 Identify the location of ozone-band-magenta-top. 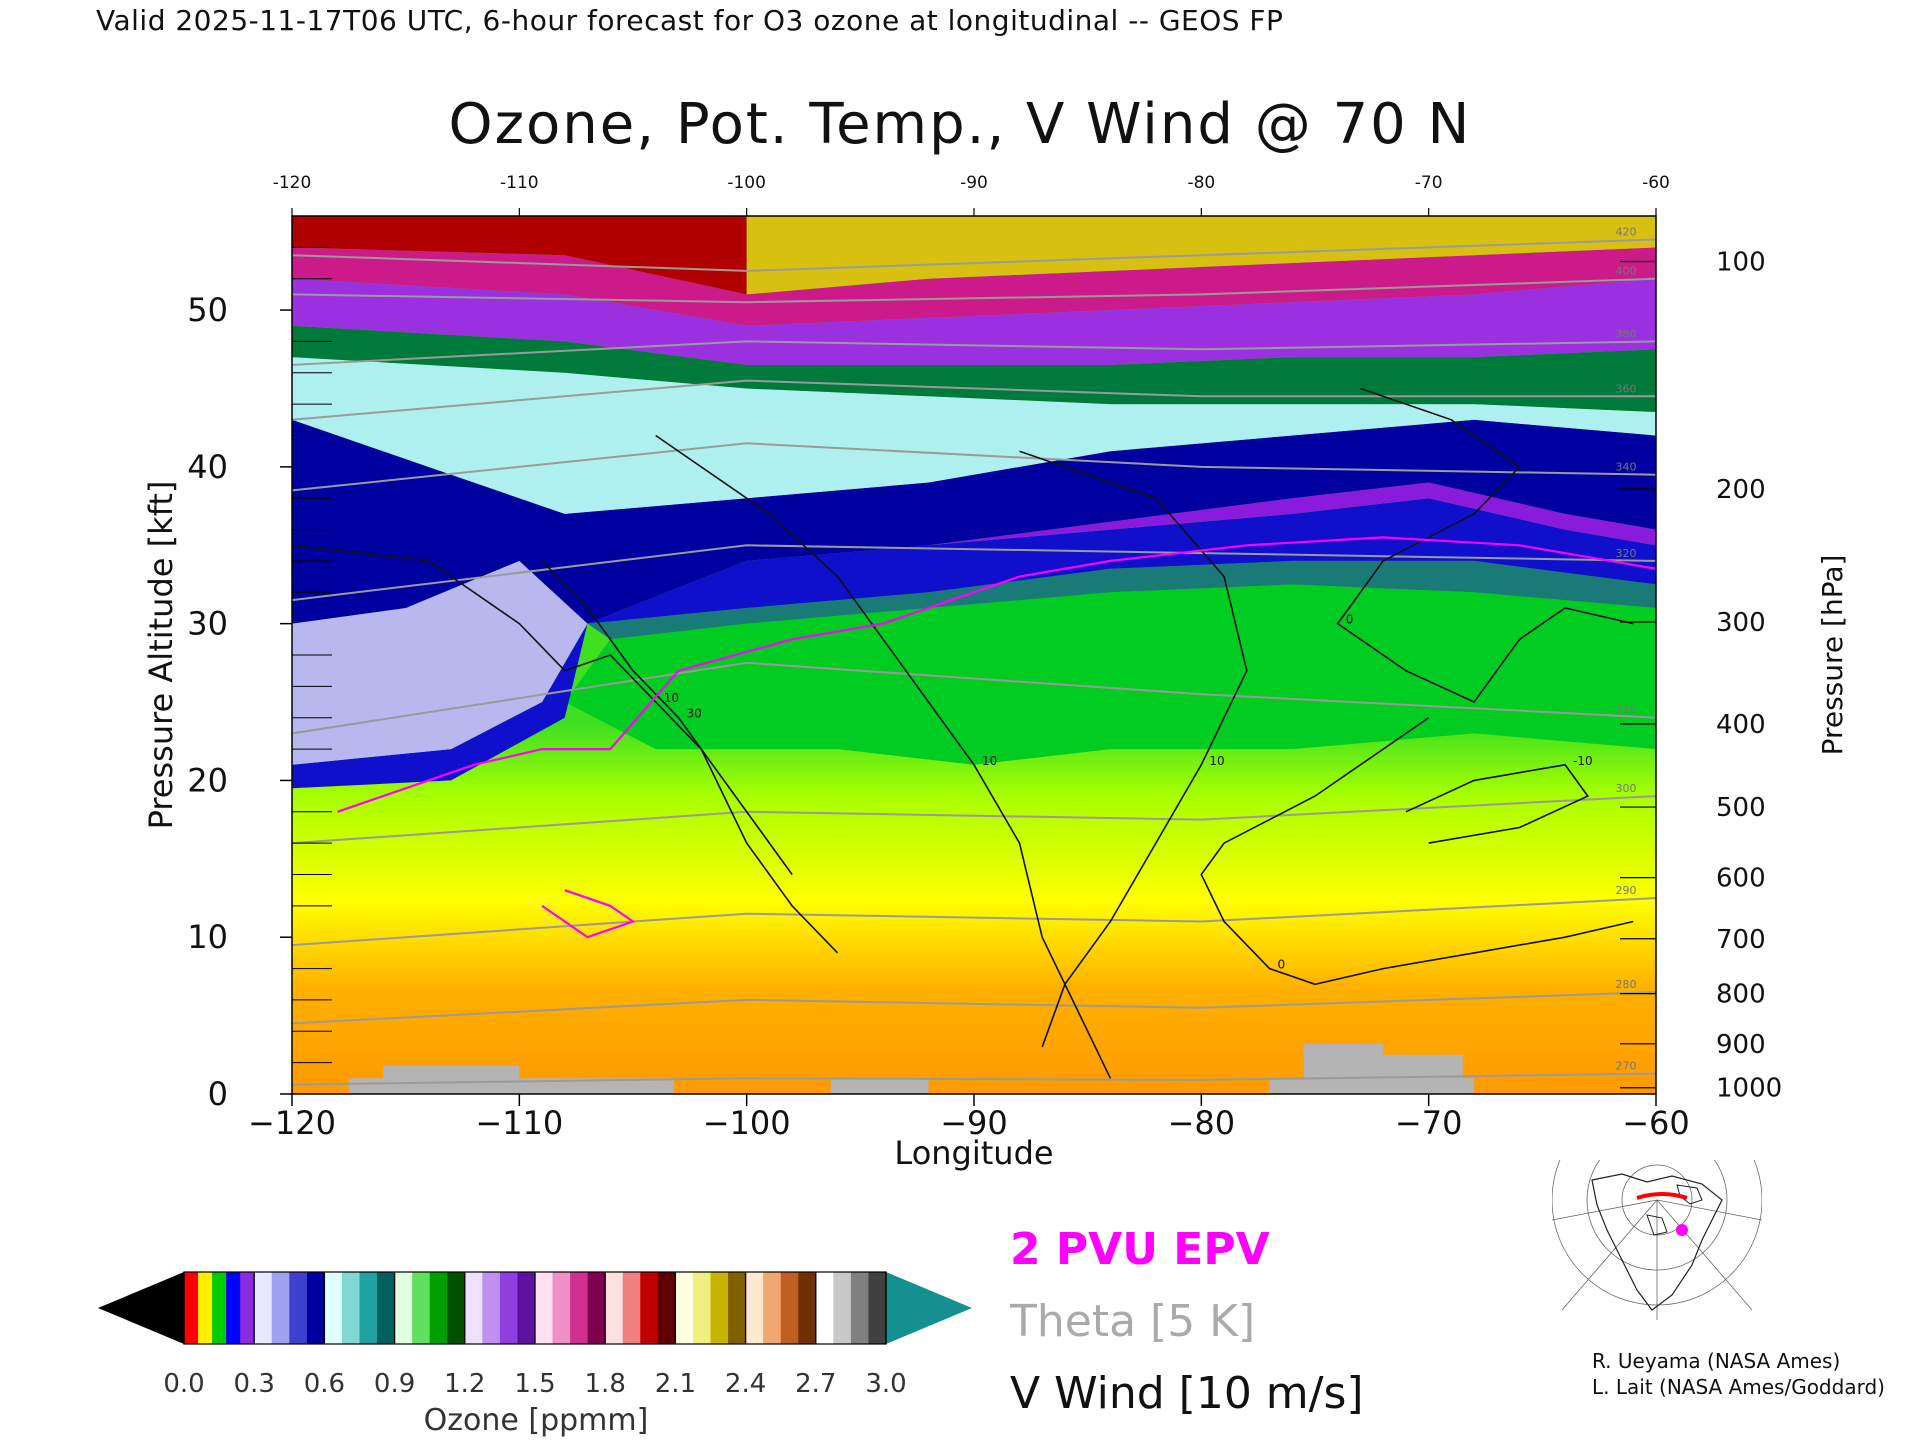
(974, 286).